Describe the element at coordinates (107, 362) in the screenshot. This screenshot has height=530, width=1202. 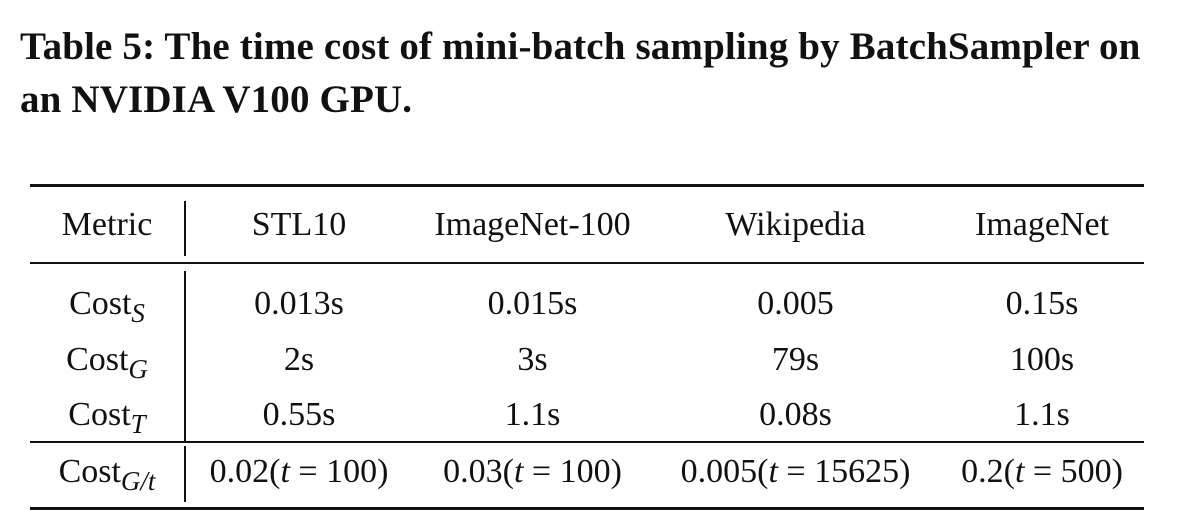
I see `metric-label-cost-g: CostG` at that location.